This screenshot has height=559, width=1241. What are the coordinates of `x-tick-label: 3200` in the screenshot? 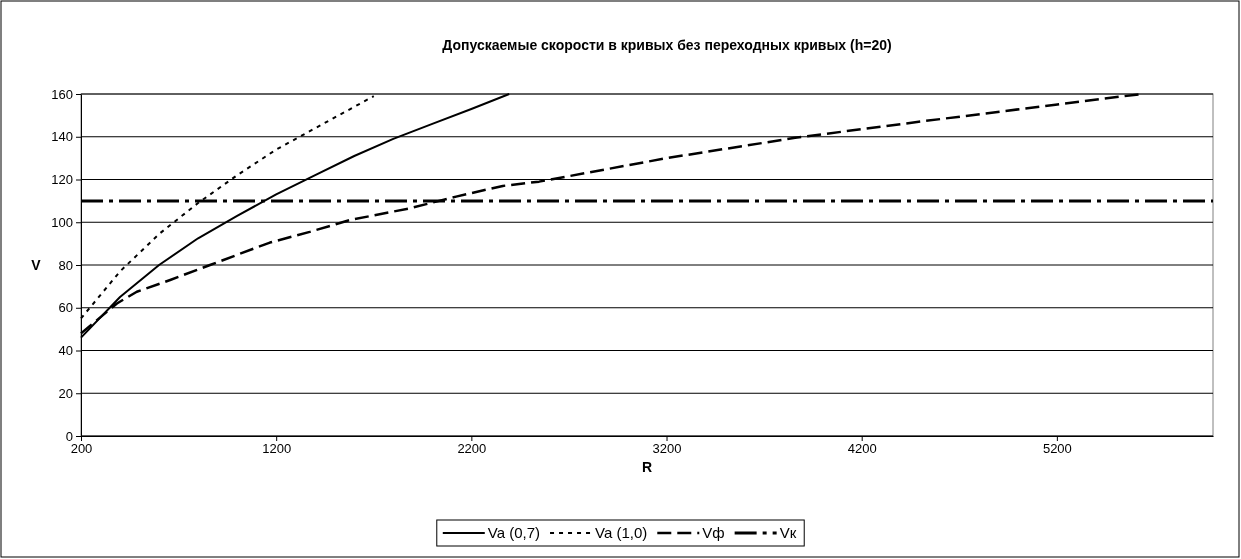 It's located at (667, 449).